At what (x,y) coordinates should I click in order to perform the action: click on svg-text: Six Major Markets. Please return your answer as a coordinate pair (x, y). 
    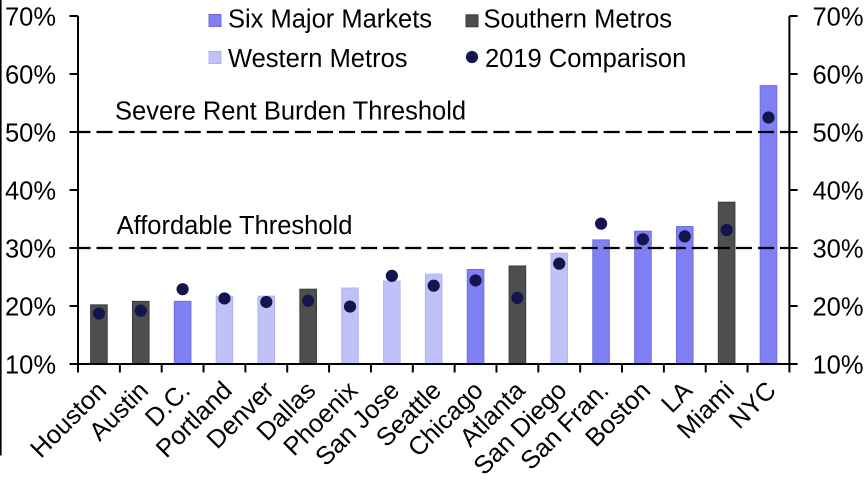
    Looking at the image, I should click on (330, 20).